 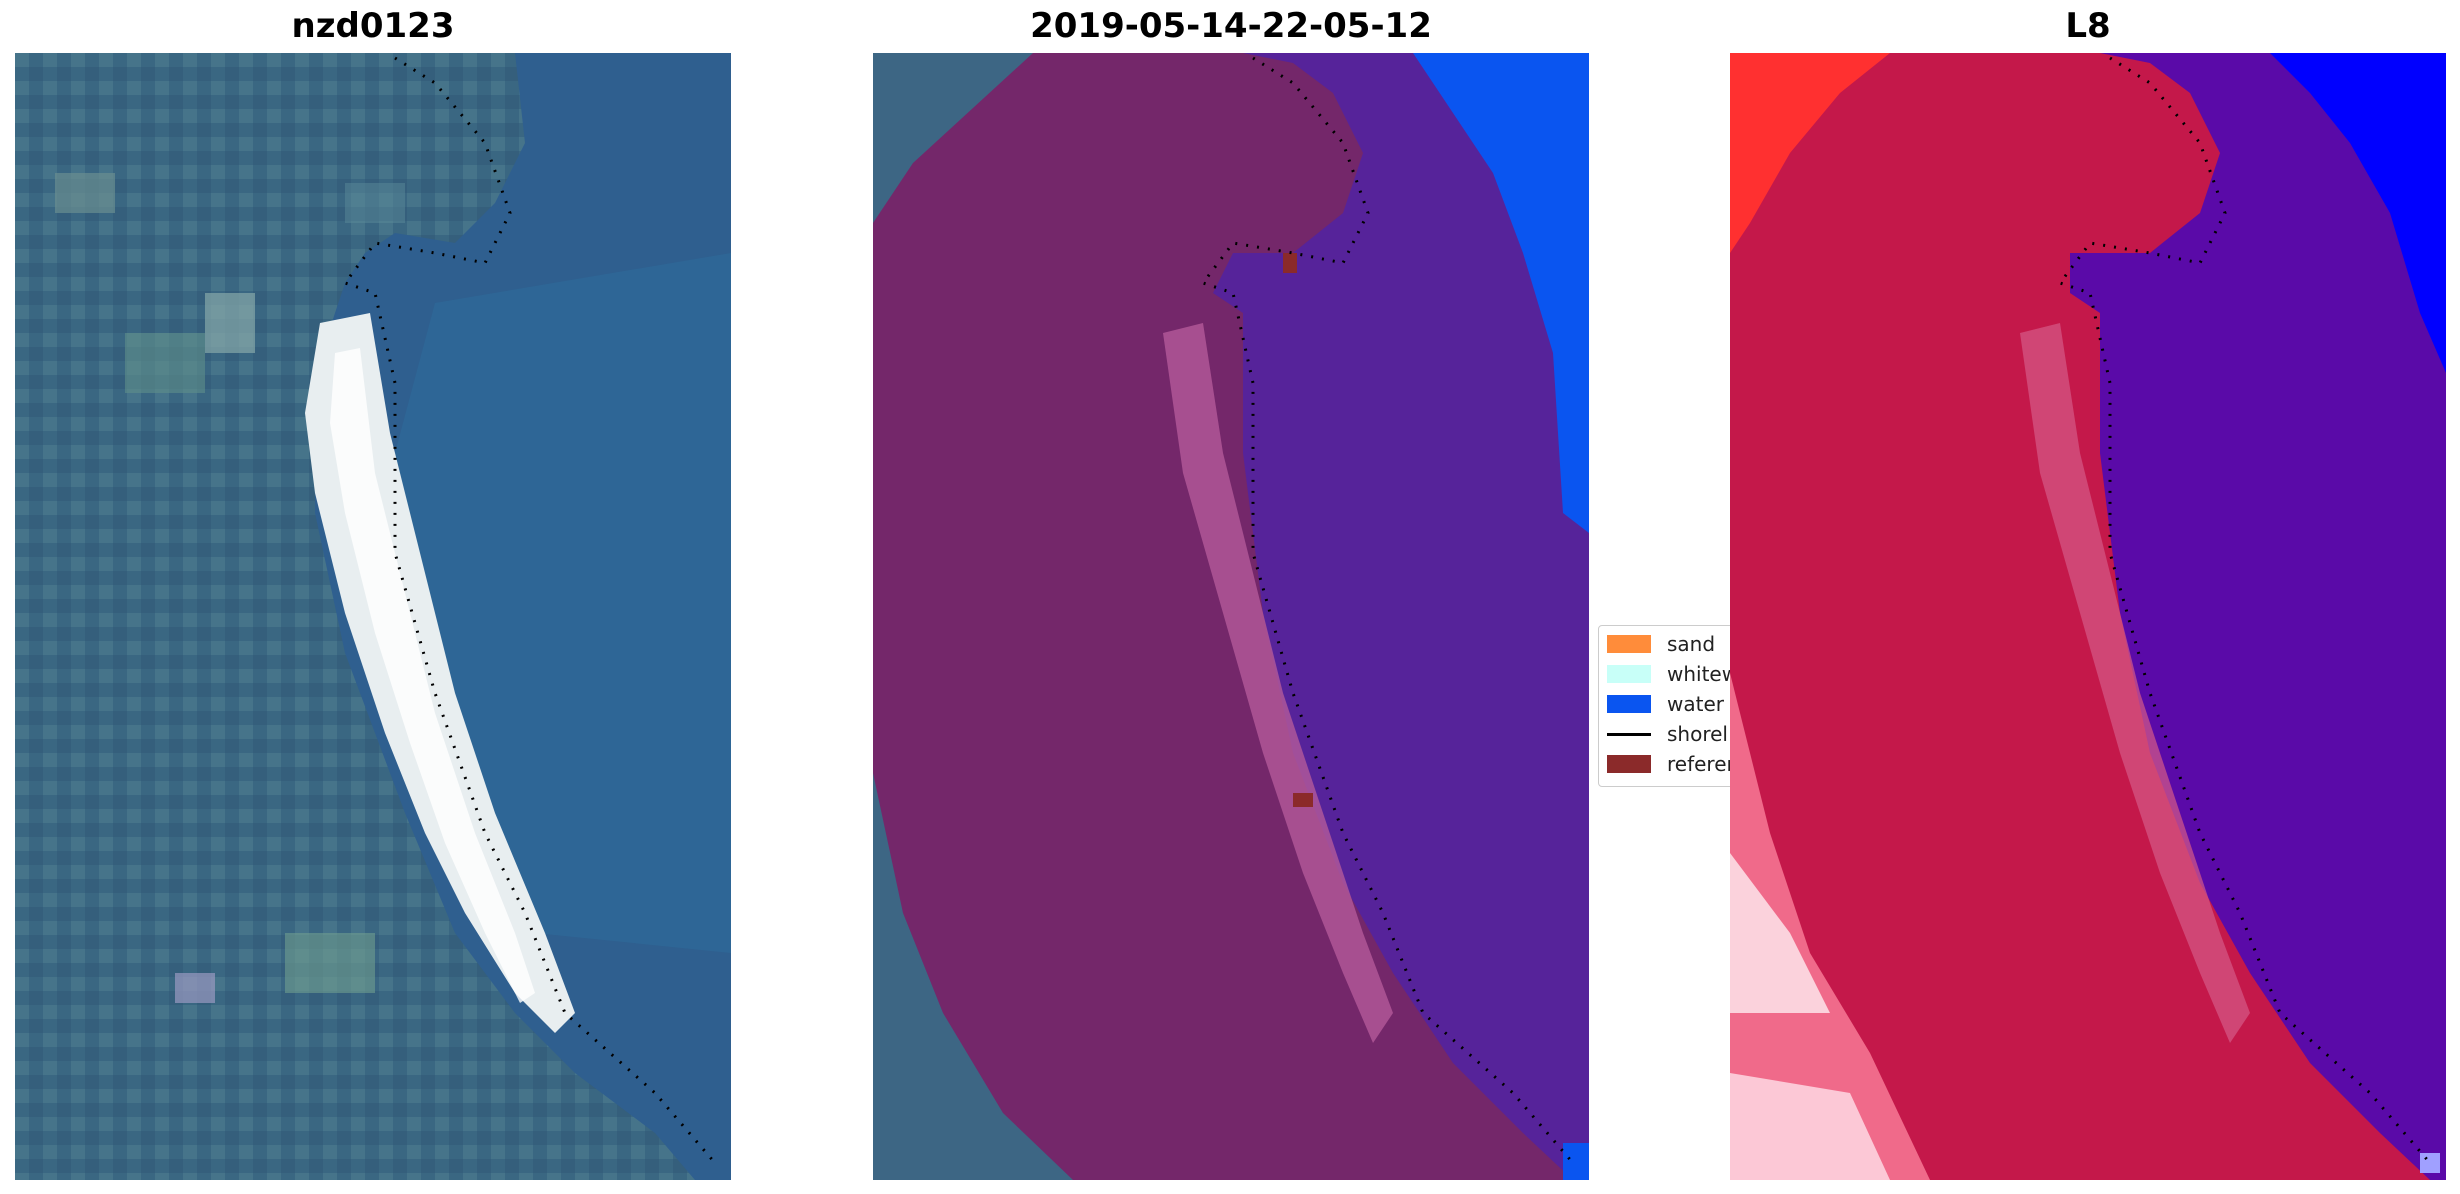 I want to click on legend-label-reference: referer, so click(x=1701, y=764).